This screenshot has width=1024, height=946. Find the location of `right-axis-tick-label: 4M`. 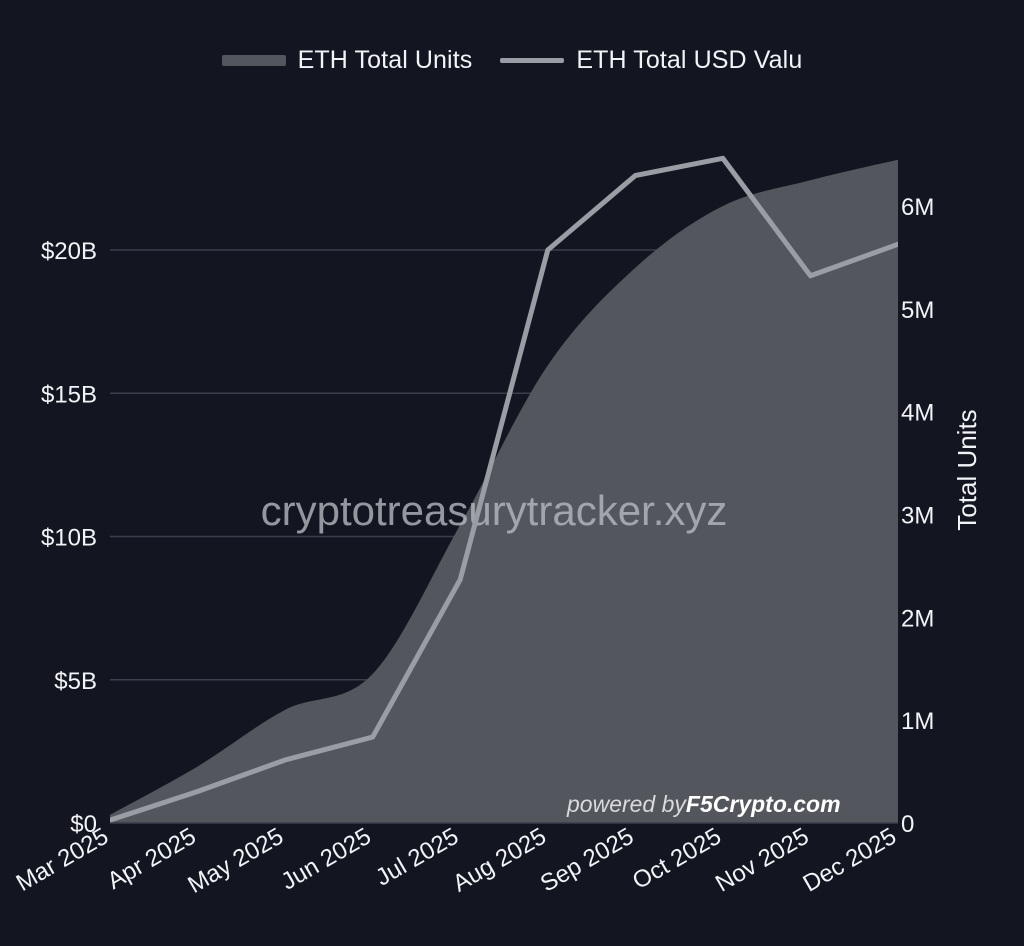

right-axis-tick-label: 4M is located at coordinates (917, 413).